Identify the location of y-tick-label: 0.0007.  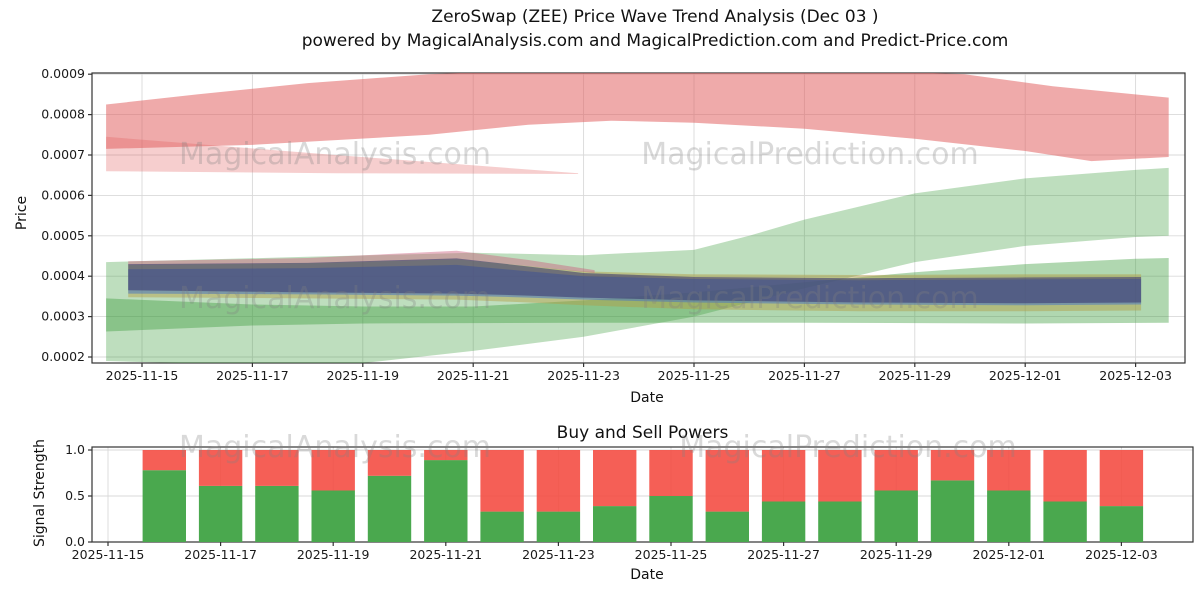
(63, 154).